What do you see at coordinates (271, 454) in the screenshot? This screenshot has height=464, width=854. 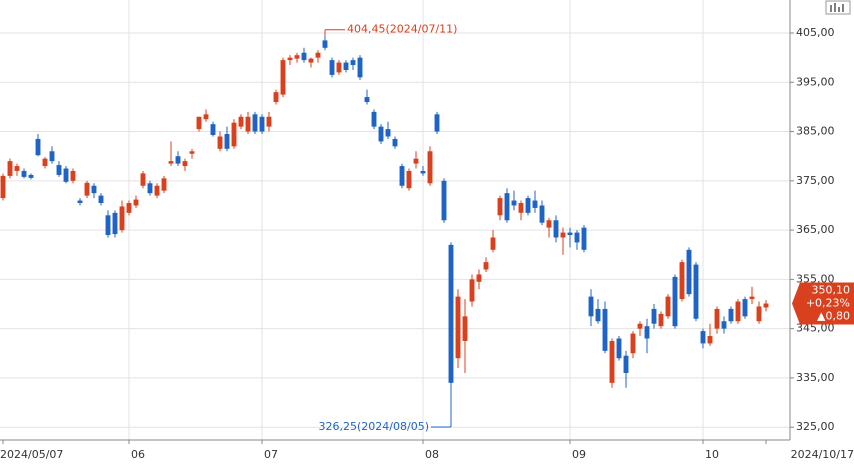 I see `x-tick-label: 07` at bounding box center [271, 454].